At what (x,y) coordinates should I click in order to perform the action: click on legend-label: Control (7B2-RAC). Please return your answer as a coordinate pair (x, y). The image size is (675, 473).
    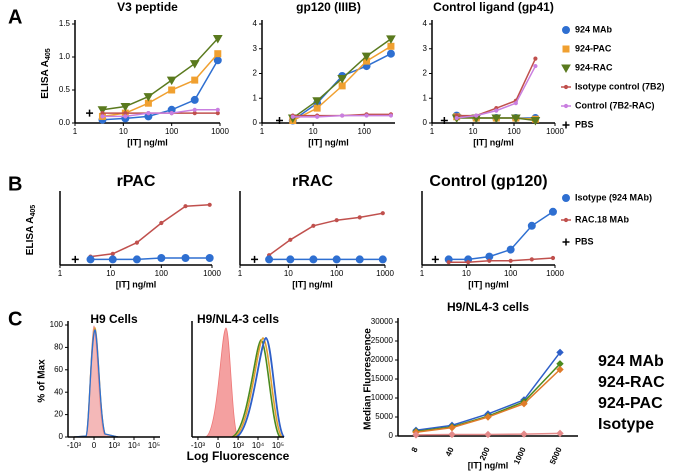
    Looking at the image, I should click on (615, 105).